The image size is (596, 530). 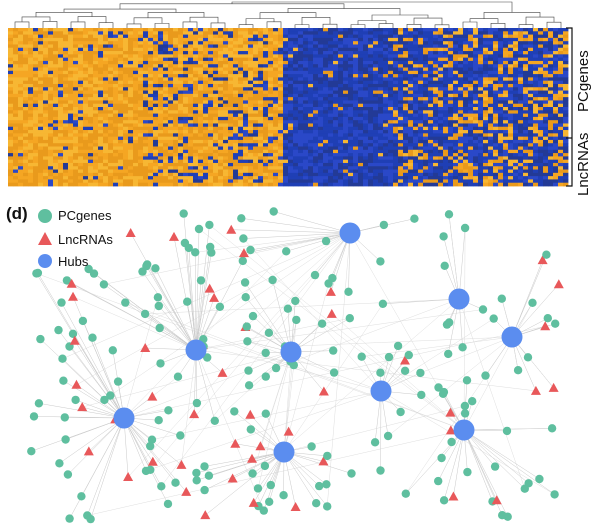 What do you see at coordinates (583, 81) in the screenshot?
I see `row-group-label-pcgenes: PCgenes` at bounding box center [583, 81].